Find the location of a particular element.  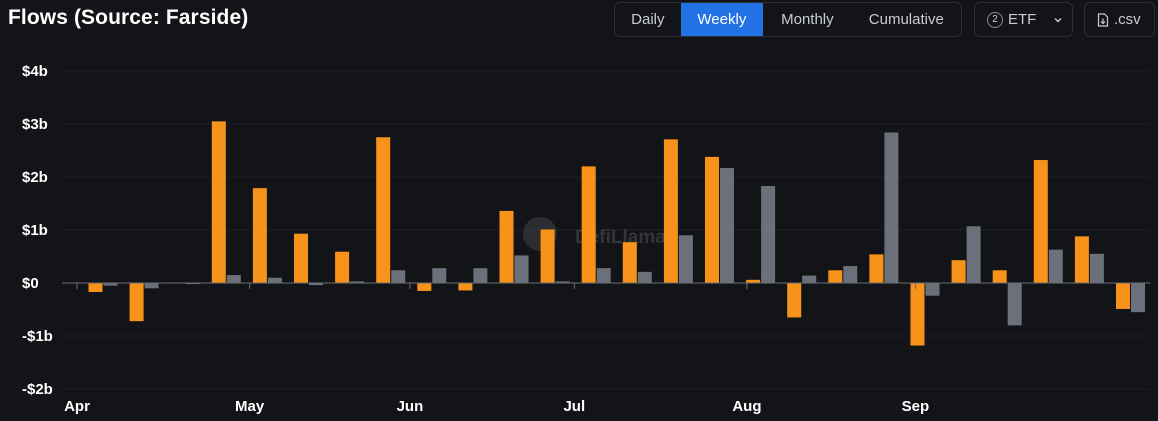

x-tick-label: Jul is located at coordinates (574, 406).